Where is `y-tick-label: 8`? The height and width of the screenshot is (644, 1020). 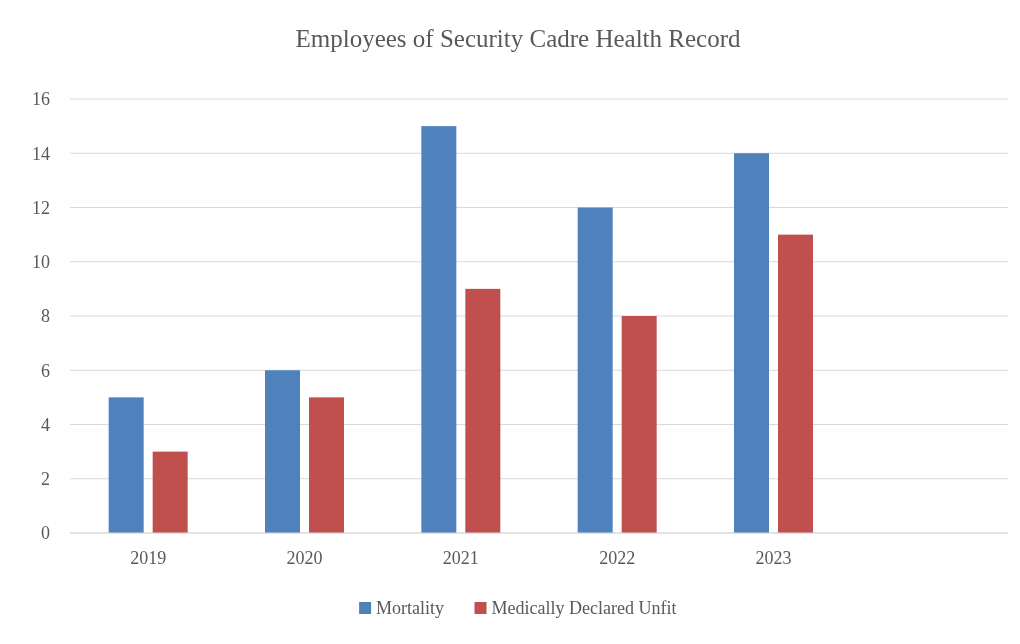
y-tick-label: 8 is located at coordinates (45, 316).